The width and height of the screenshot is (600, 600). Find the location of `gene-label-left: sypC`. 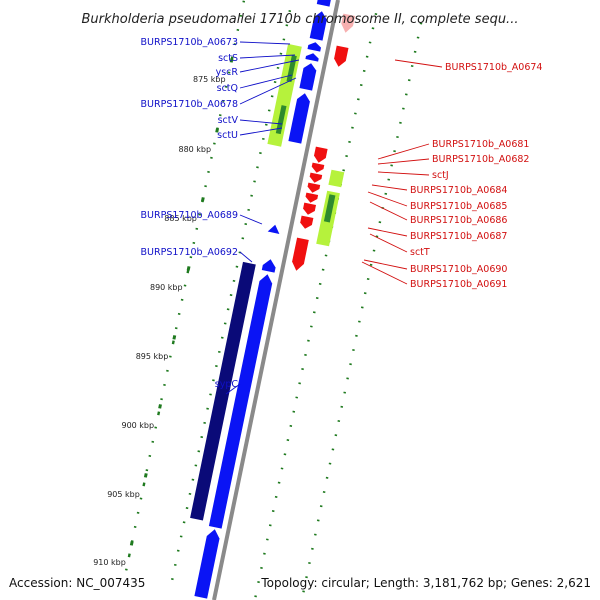

gene-label-left: sypC is located at coordinates (227, 384).